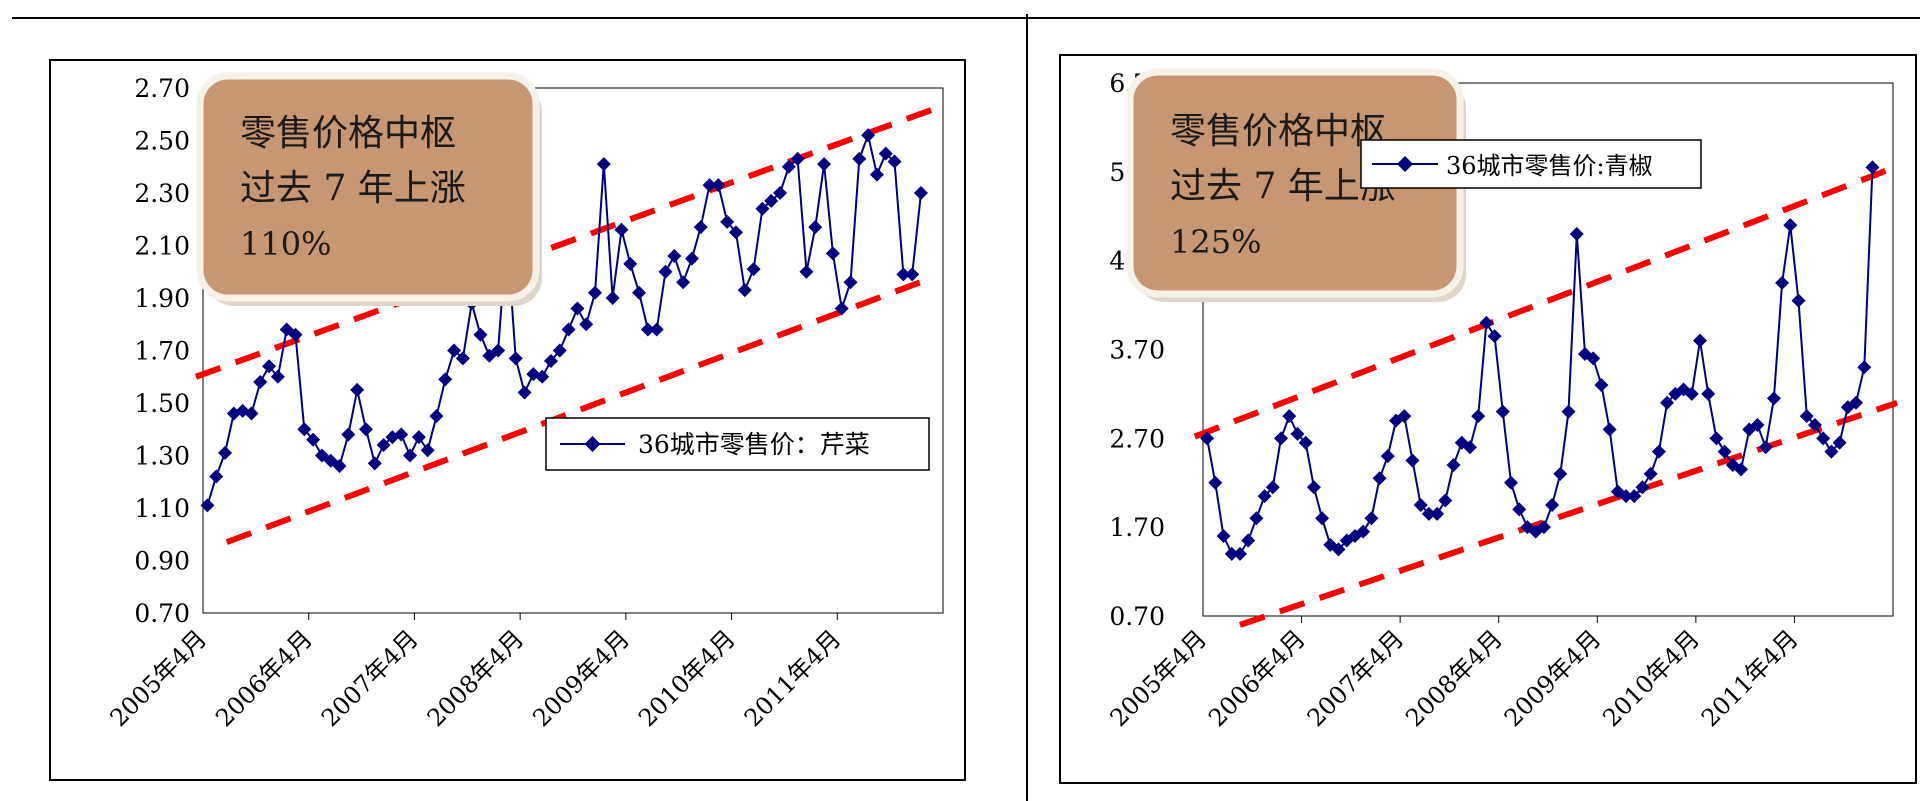 Image resolution: width=1920 pixels, height=801 pixels. I want to click on y-tick-label: 2.10, so click(162, 246).